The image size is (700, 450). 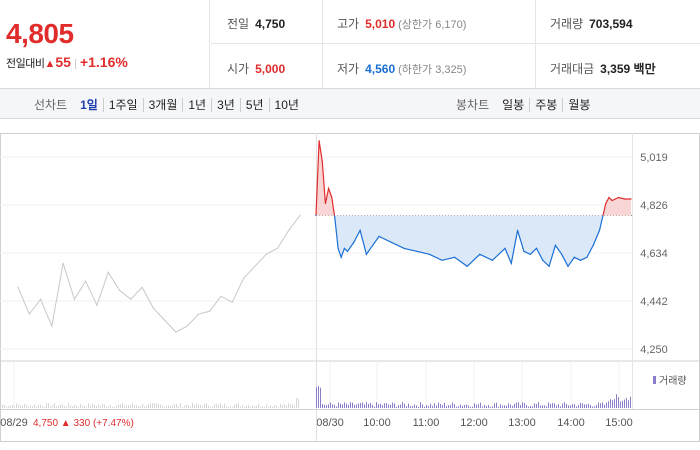 What do you see at coordinates (654, 254) in the screenshot?
I see `y-tick-label: 4,634` at bounding box center [654, 254].